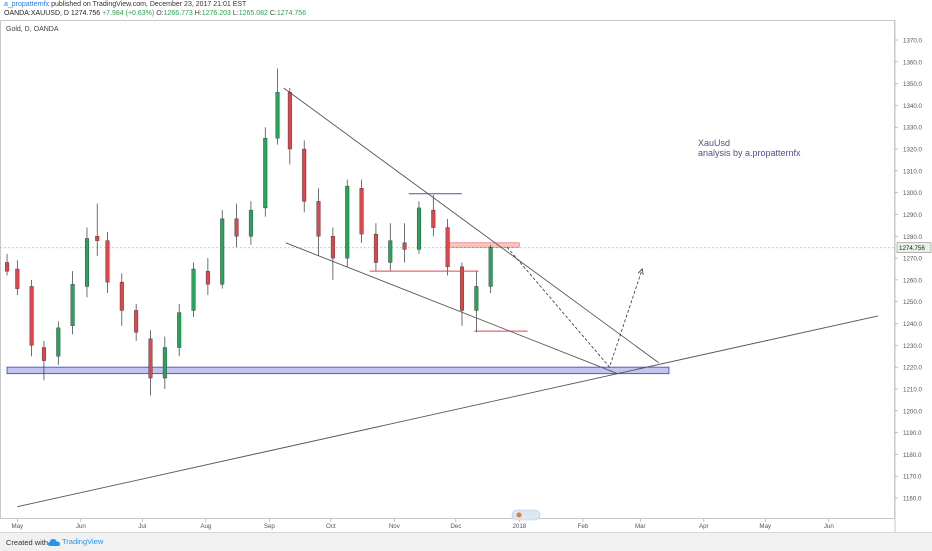 This screenshot has width=932, height=551. What do you see at coordinates (912, 433) in the screenshot?
I see `y-tick-label: 1190.0` at bounding box center [912, 433].